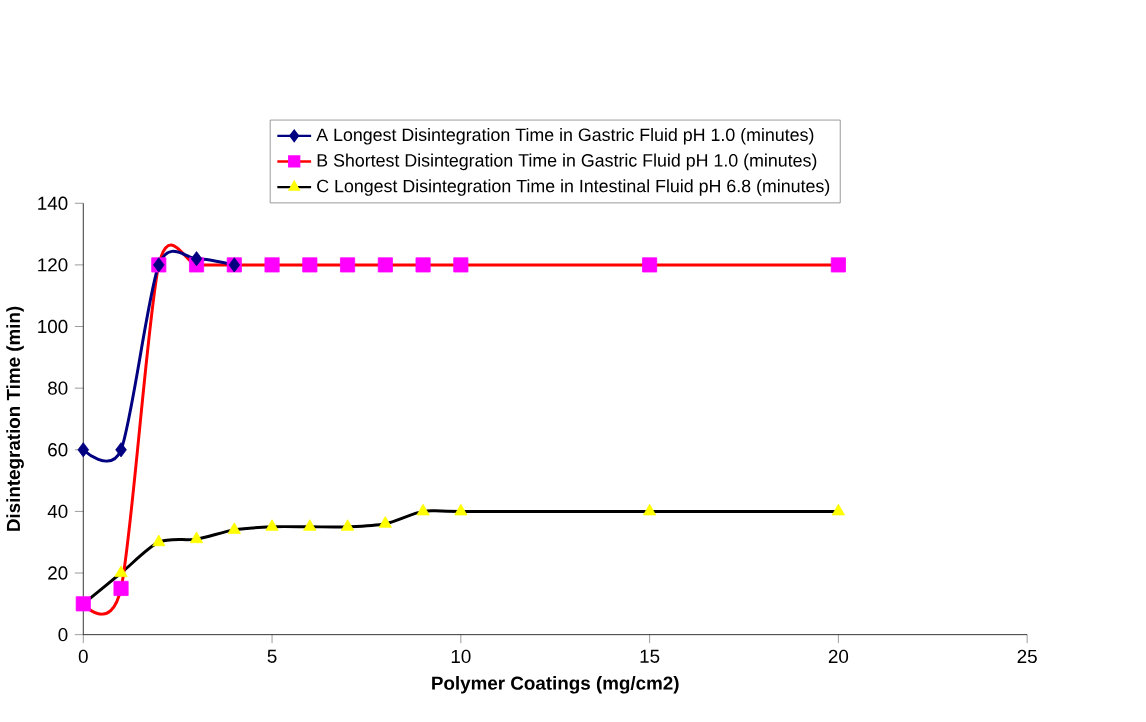  I want to click on legend-label: A Longest Disintegration Time in Gastric Fluid pH 1.0 (minutes), so click(565, 136).